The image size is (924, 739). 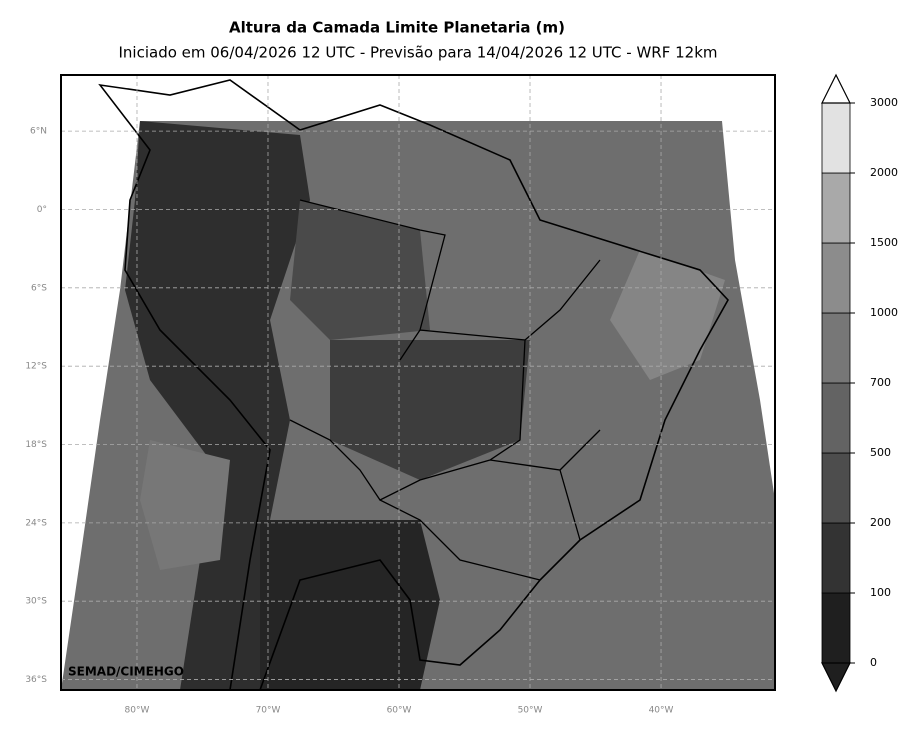 I want to click on x-tick-label: 40°W, so click(x=661, y=711).